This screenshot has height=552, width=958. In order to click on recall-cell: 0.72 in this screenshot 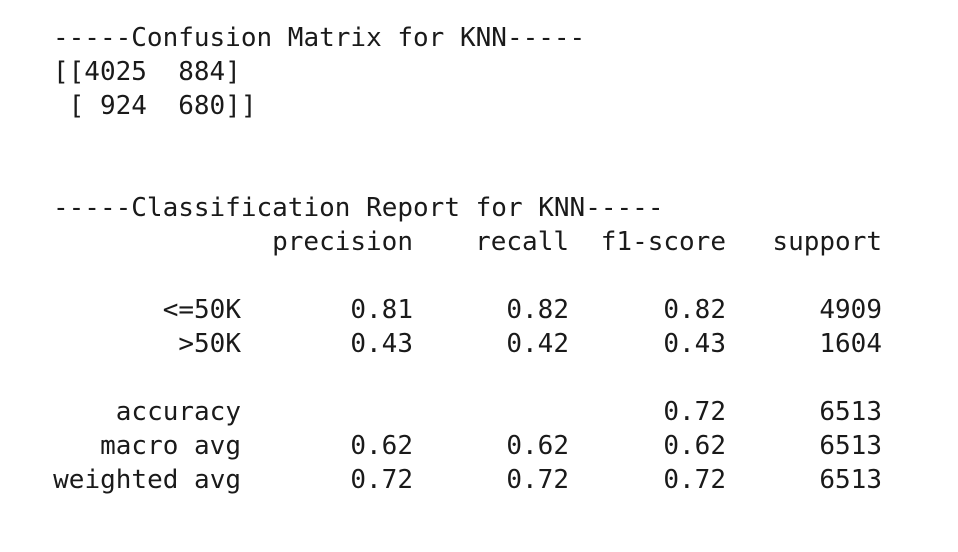, I will do `click(537, 480)`.